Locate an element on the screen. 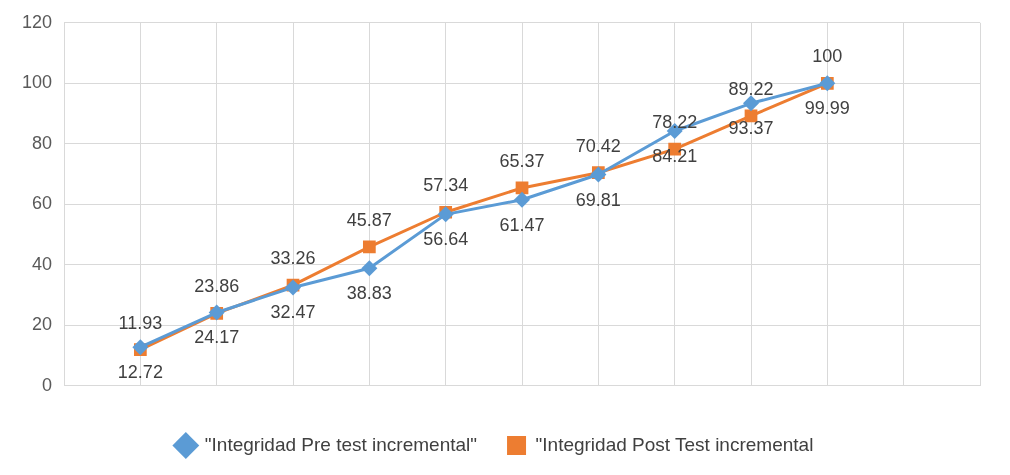  data-label: 89.22 is located at coordinates (751, 88).